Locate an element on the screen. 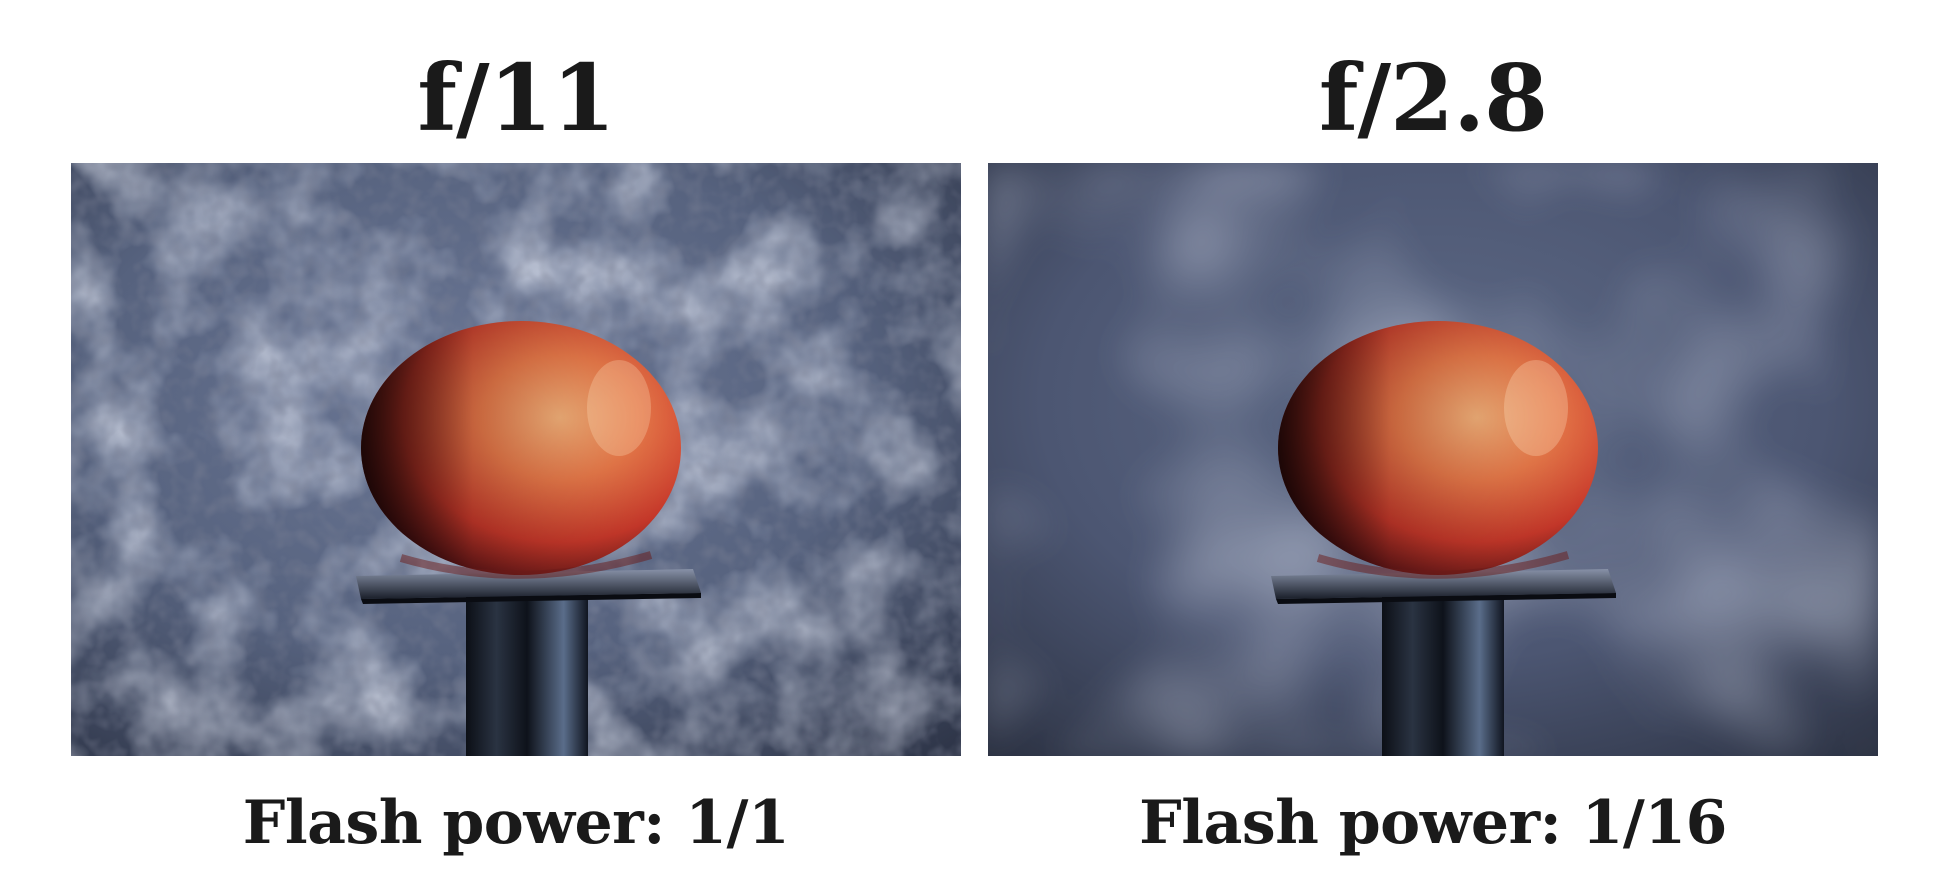  flash-power-caption: Flash power: 1/16 is located at coordinates (1433, 823).